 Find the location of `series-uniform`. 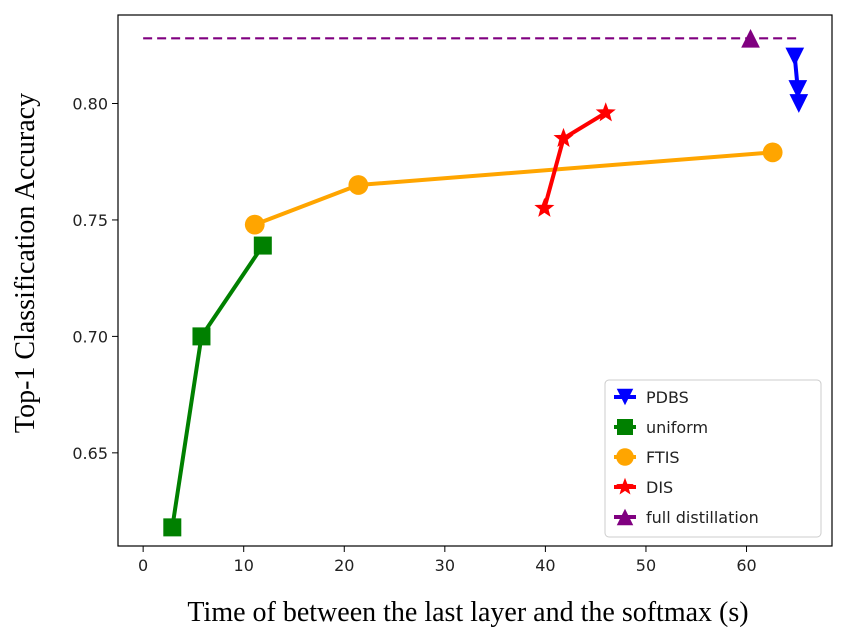

series-uniform is located at coordinates (217, 386).